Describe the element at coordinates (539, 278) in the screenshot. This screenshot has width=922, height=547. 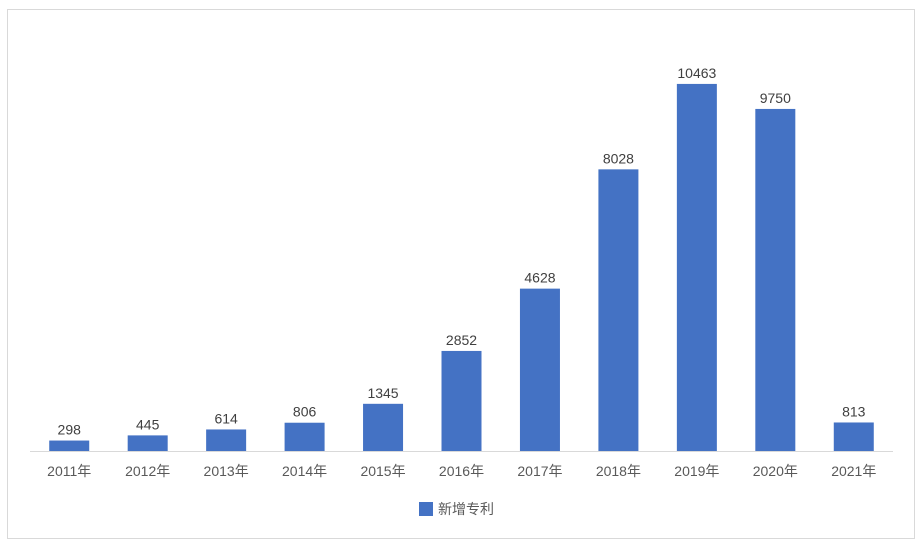
I see `data-label-6: 4628` at that location.